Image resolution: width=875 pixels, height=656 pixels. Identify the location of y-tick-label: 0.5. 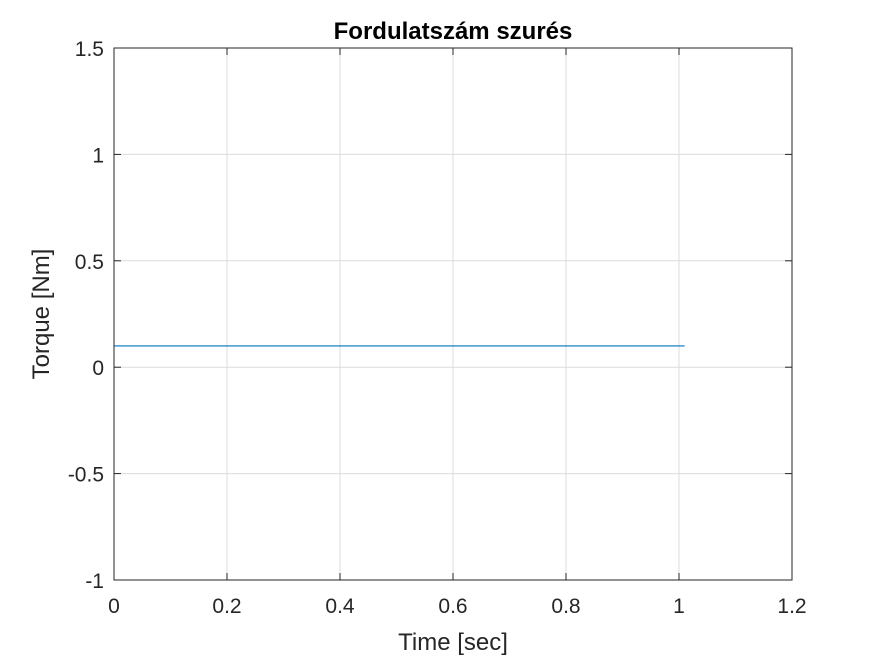
(89, 262).